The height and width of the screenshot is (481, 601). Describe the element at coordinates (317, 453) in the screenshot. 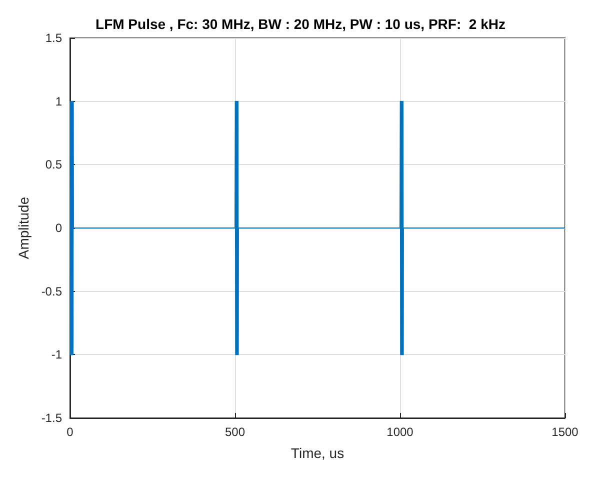

I see `x-axis-title: Time, us` at that location.